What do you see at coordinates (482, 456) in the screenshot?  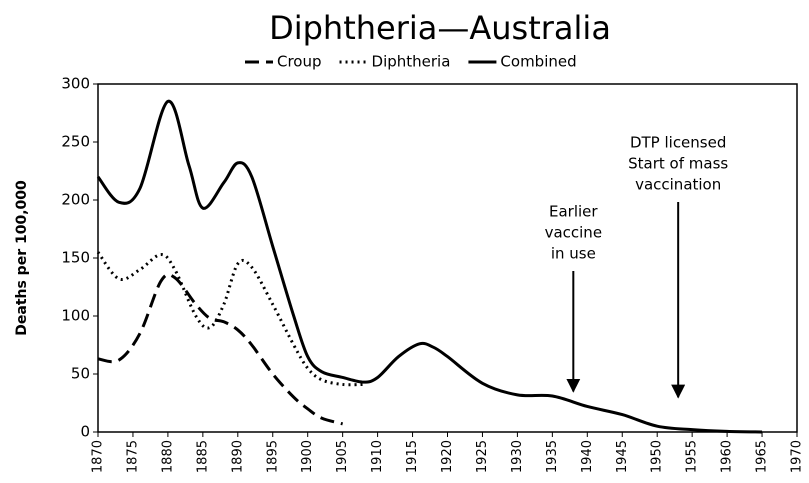 I see `x-tick-label: 1925` at bounding box center [482, 456].